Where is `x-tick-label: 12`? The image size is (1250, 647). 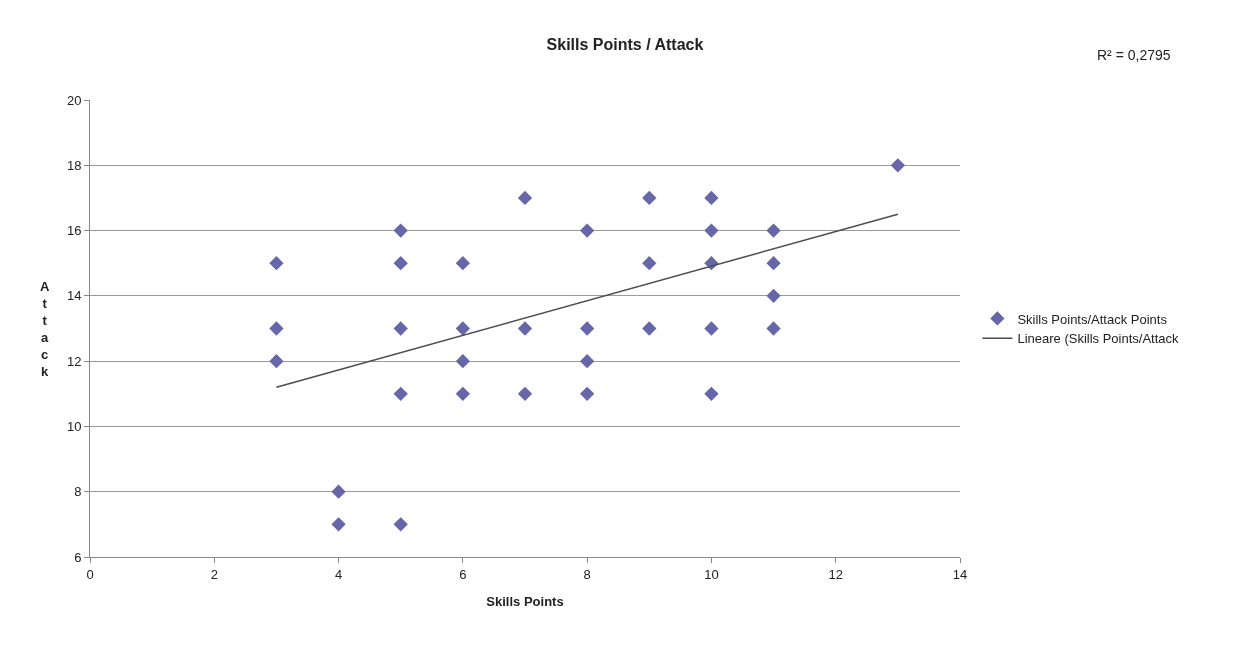 x-tick-label: 12 is located at coordinates (835, 574).